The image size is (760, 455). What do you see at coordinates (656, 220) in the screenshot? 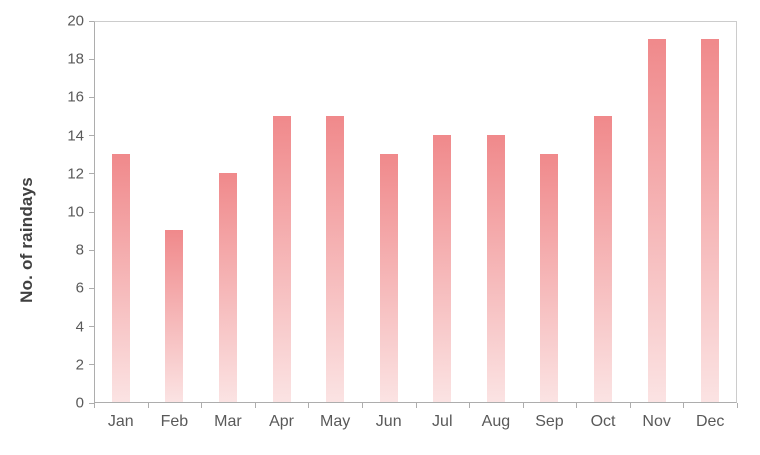
I see `bar-nov` at bounding box center [656, 220].